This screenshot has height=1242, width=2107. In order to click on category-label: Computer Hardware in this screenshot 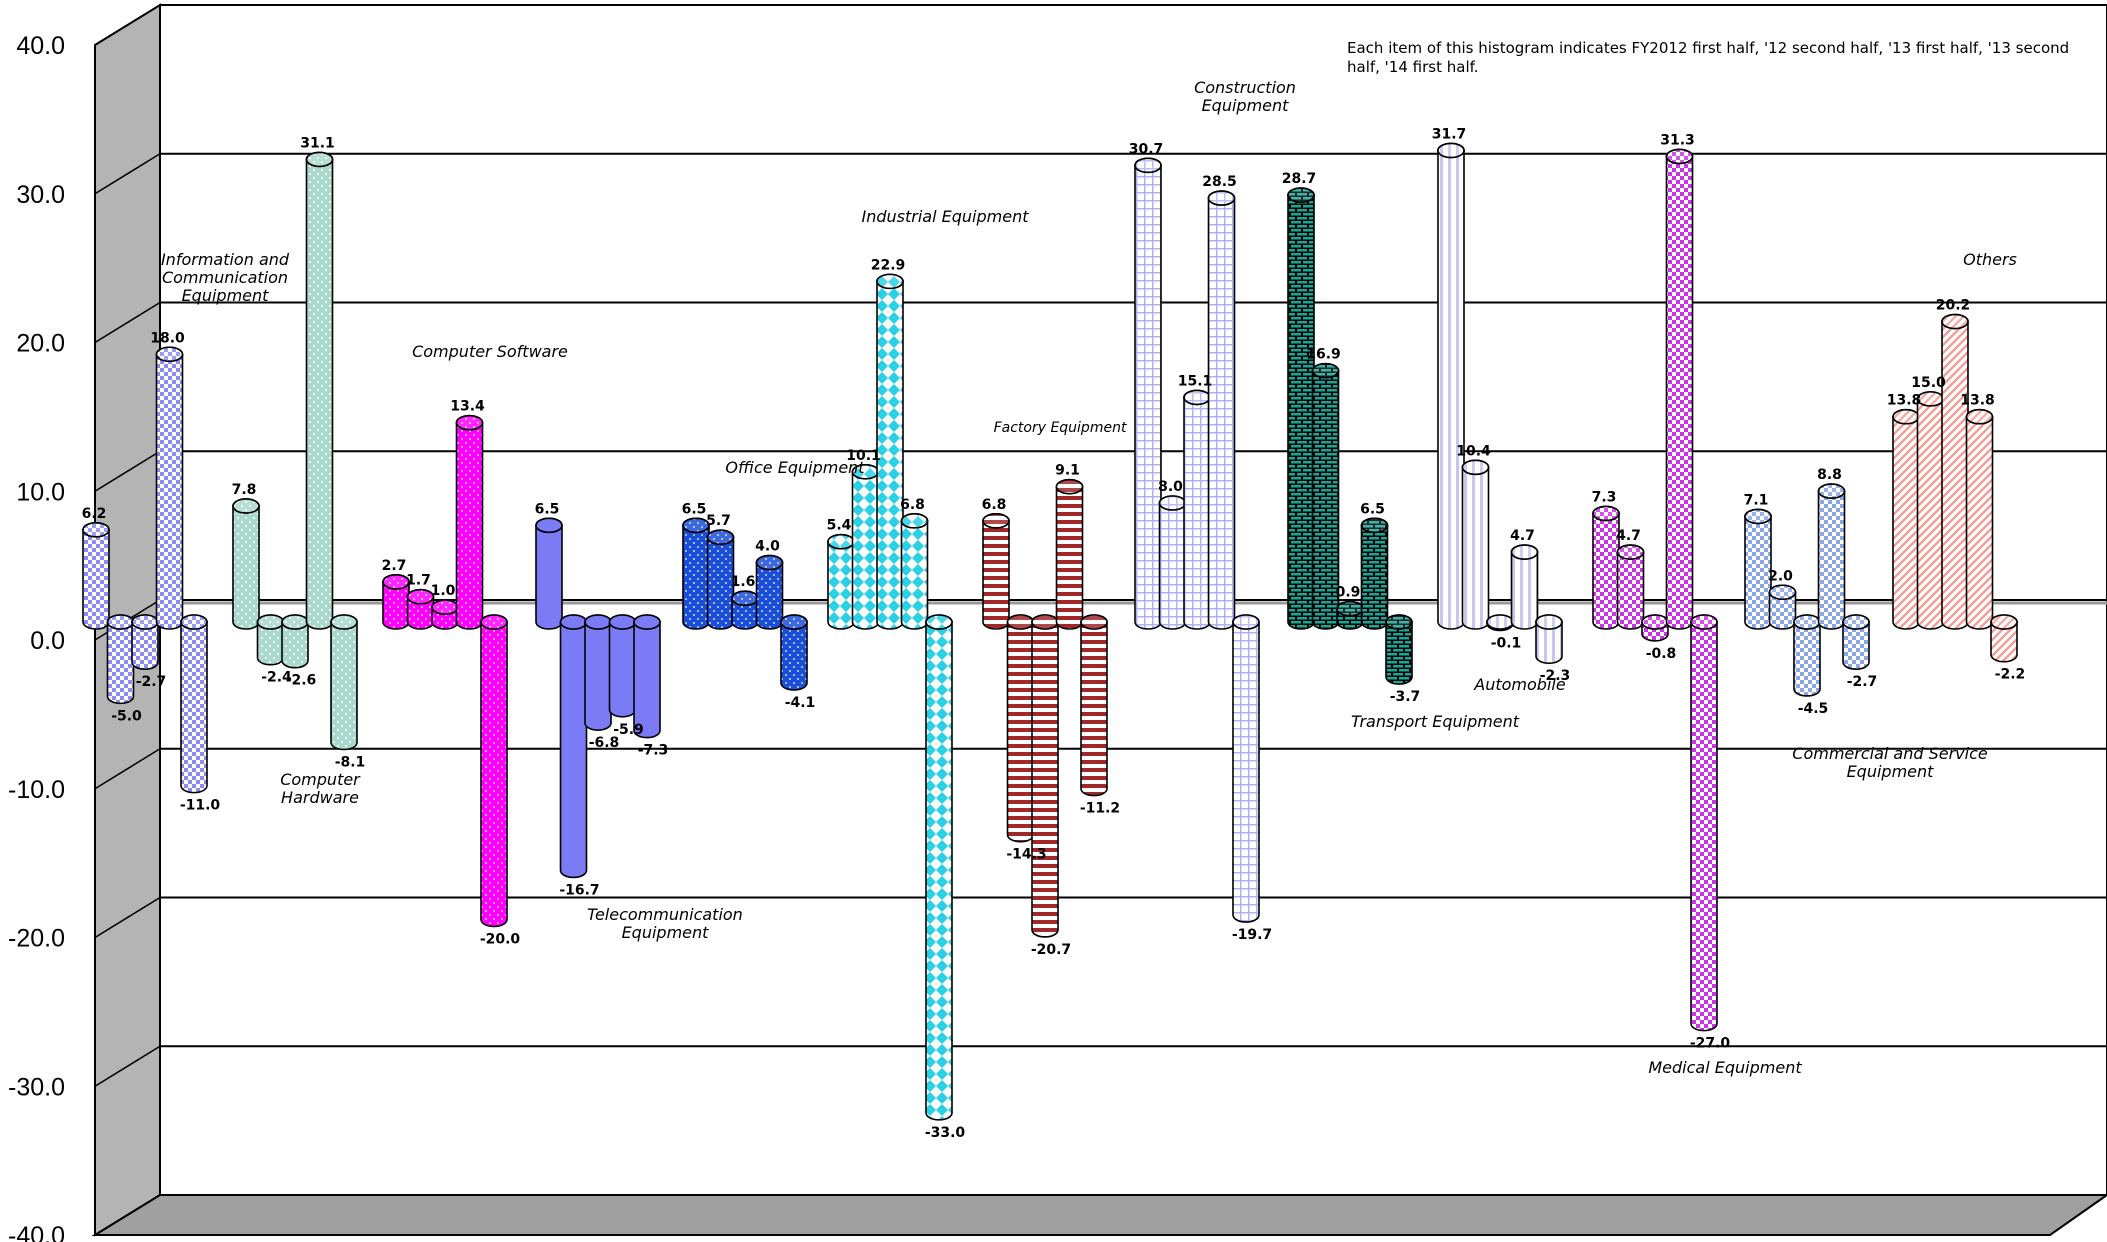, I will do `click(320, 788)`.